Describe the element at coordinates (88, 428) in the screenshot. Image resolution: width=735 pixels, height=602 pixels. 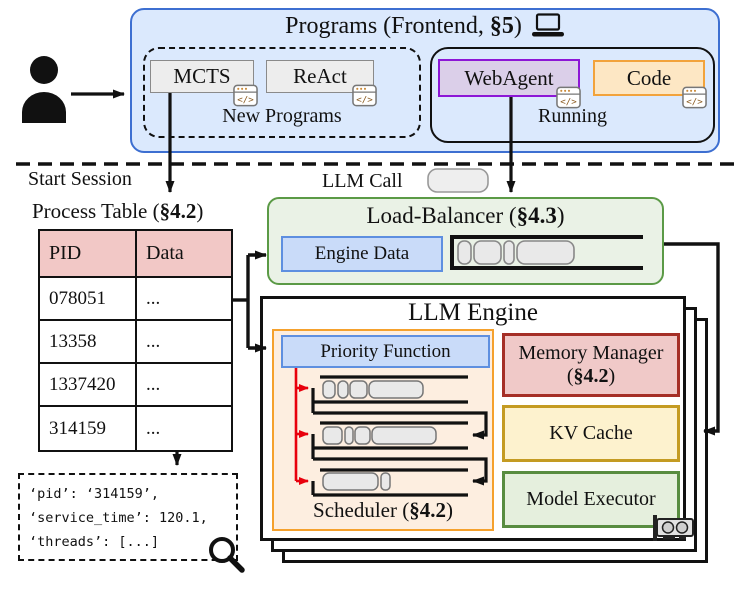
I see `table-cell-pid: 314159` at that location.